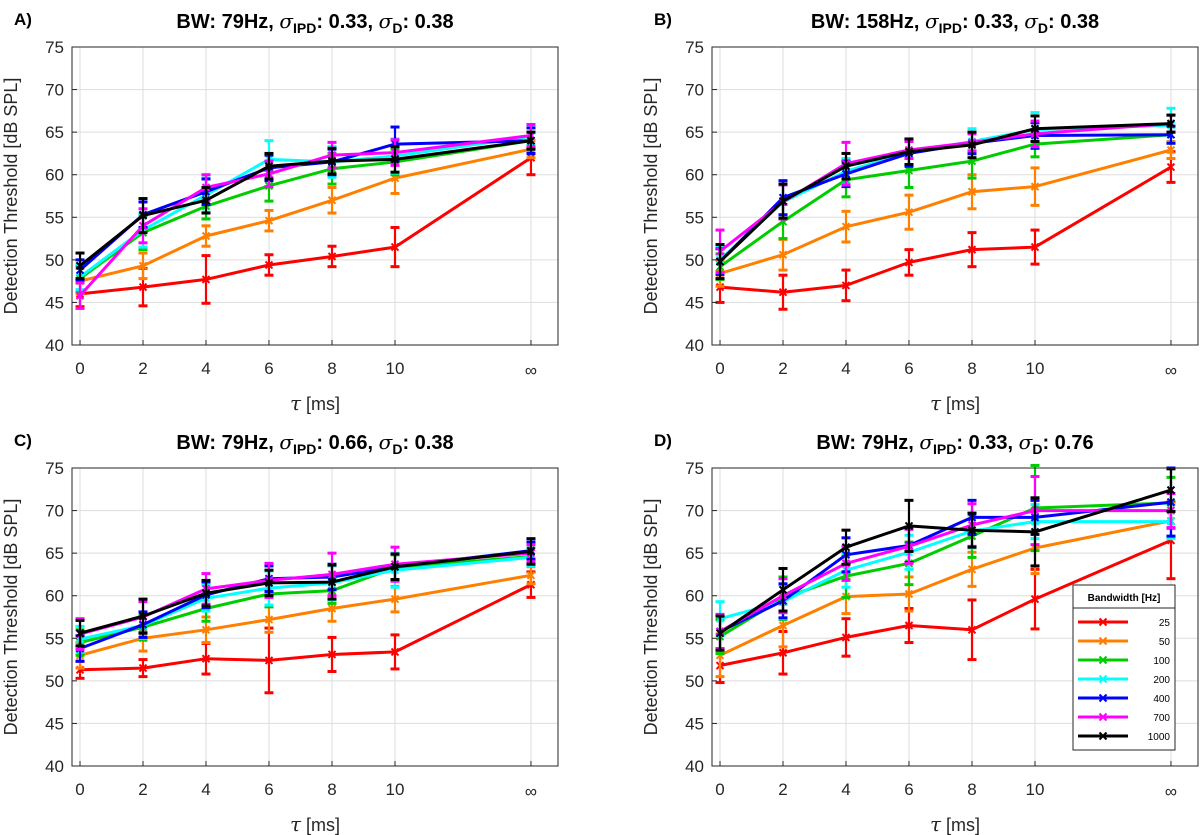  What do you see at coordinates (1124, 667) in the screenshot?
I see `legend-box` at bounding box center [1124, 667].